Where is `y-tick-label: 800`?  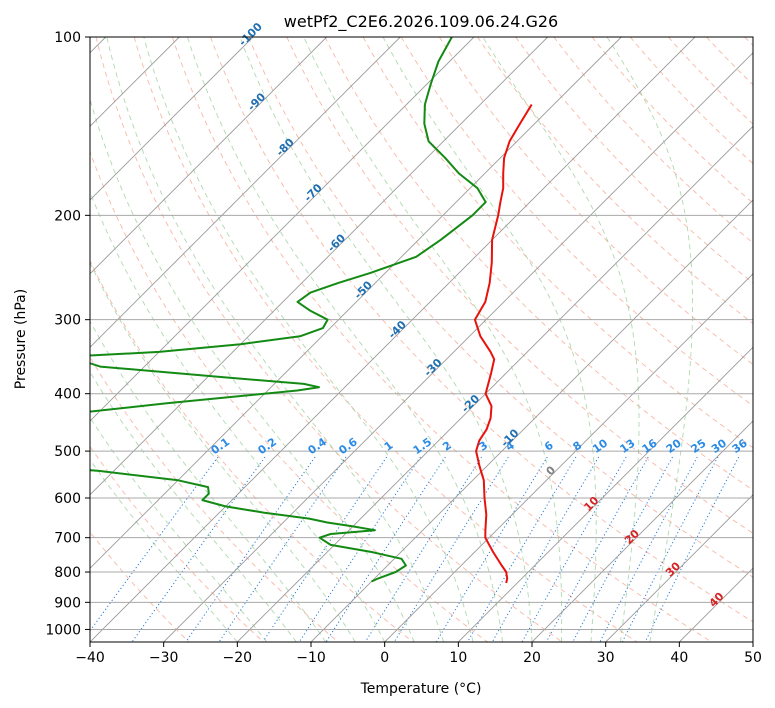 y-tick-label: 800 is located at coordinates (67, 573).